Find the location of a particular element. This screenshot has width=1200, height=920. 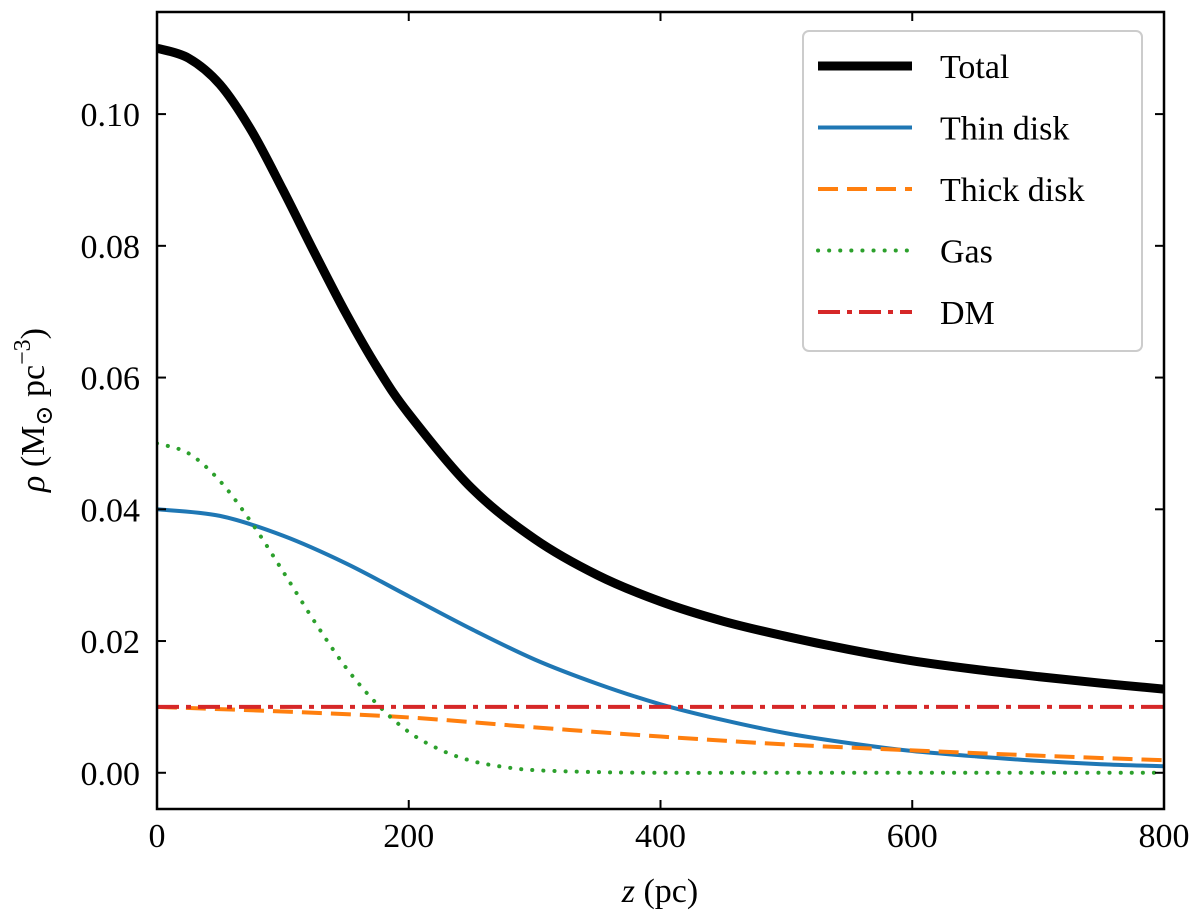

y-tick-label: 0.00 is located at coordinates (111, 774).